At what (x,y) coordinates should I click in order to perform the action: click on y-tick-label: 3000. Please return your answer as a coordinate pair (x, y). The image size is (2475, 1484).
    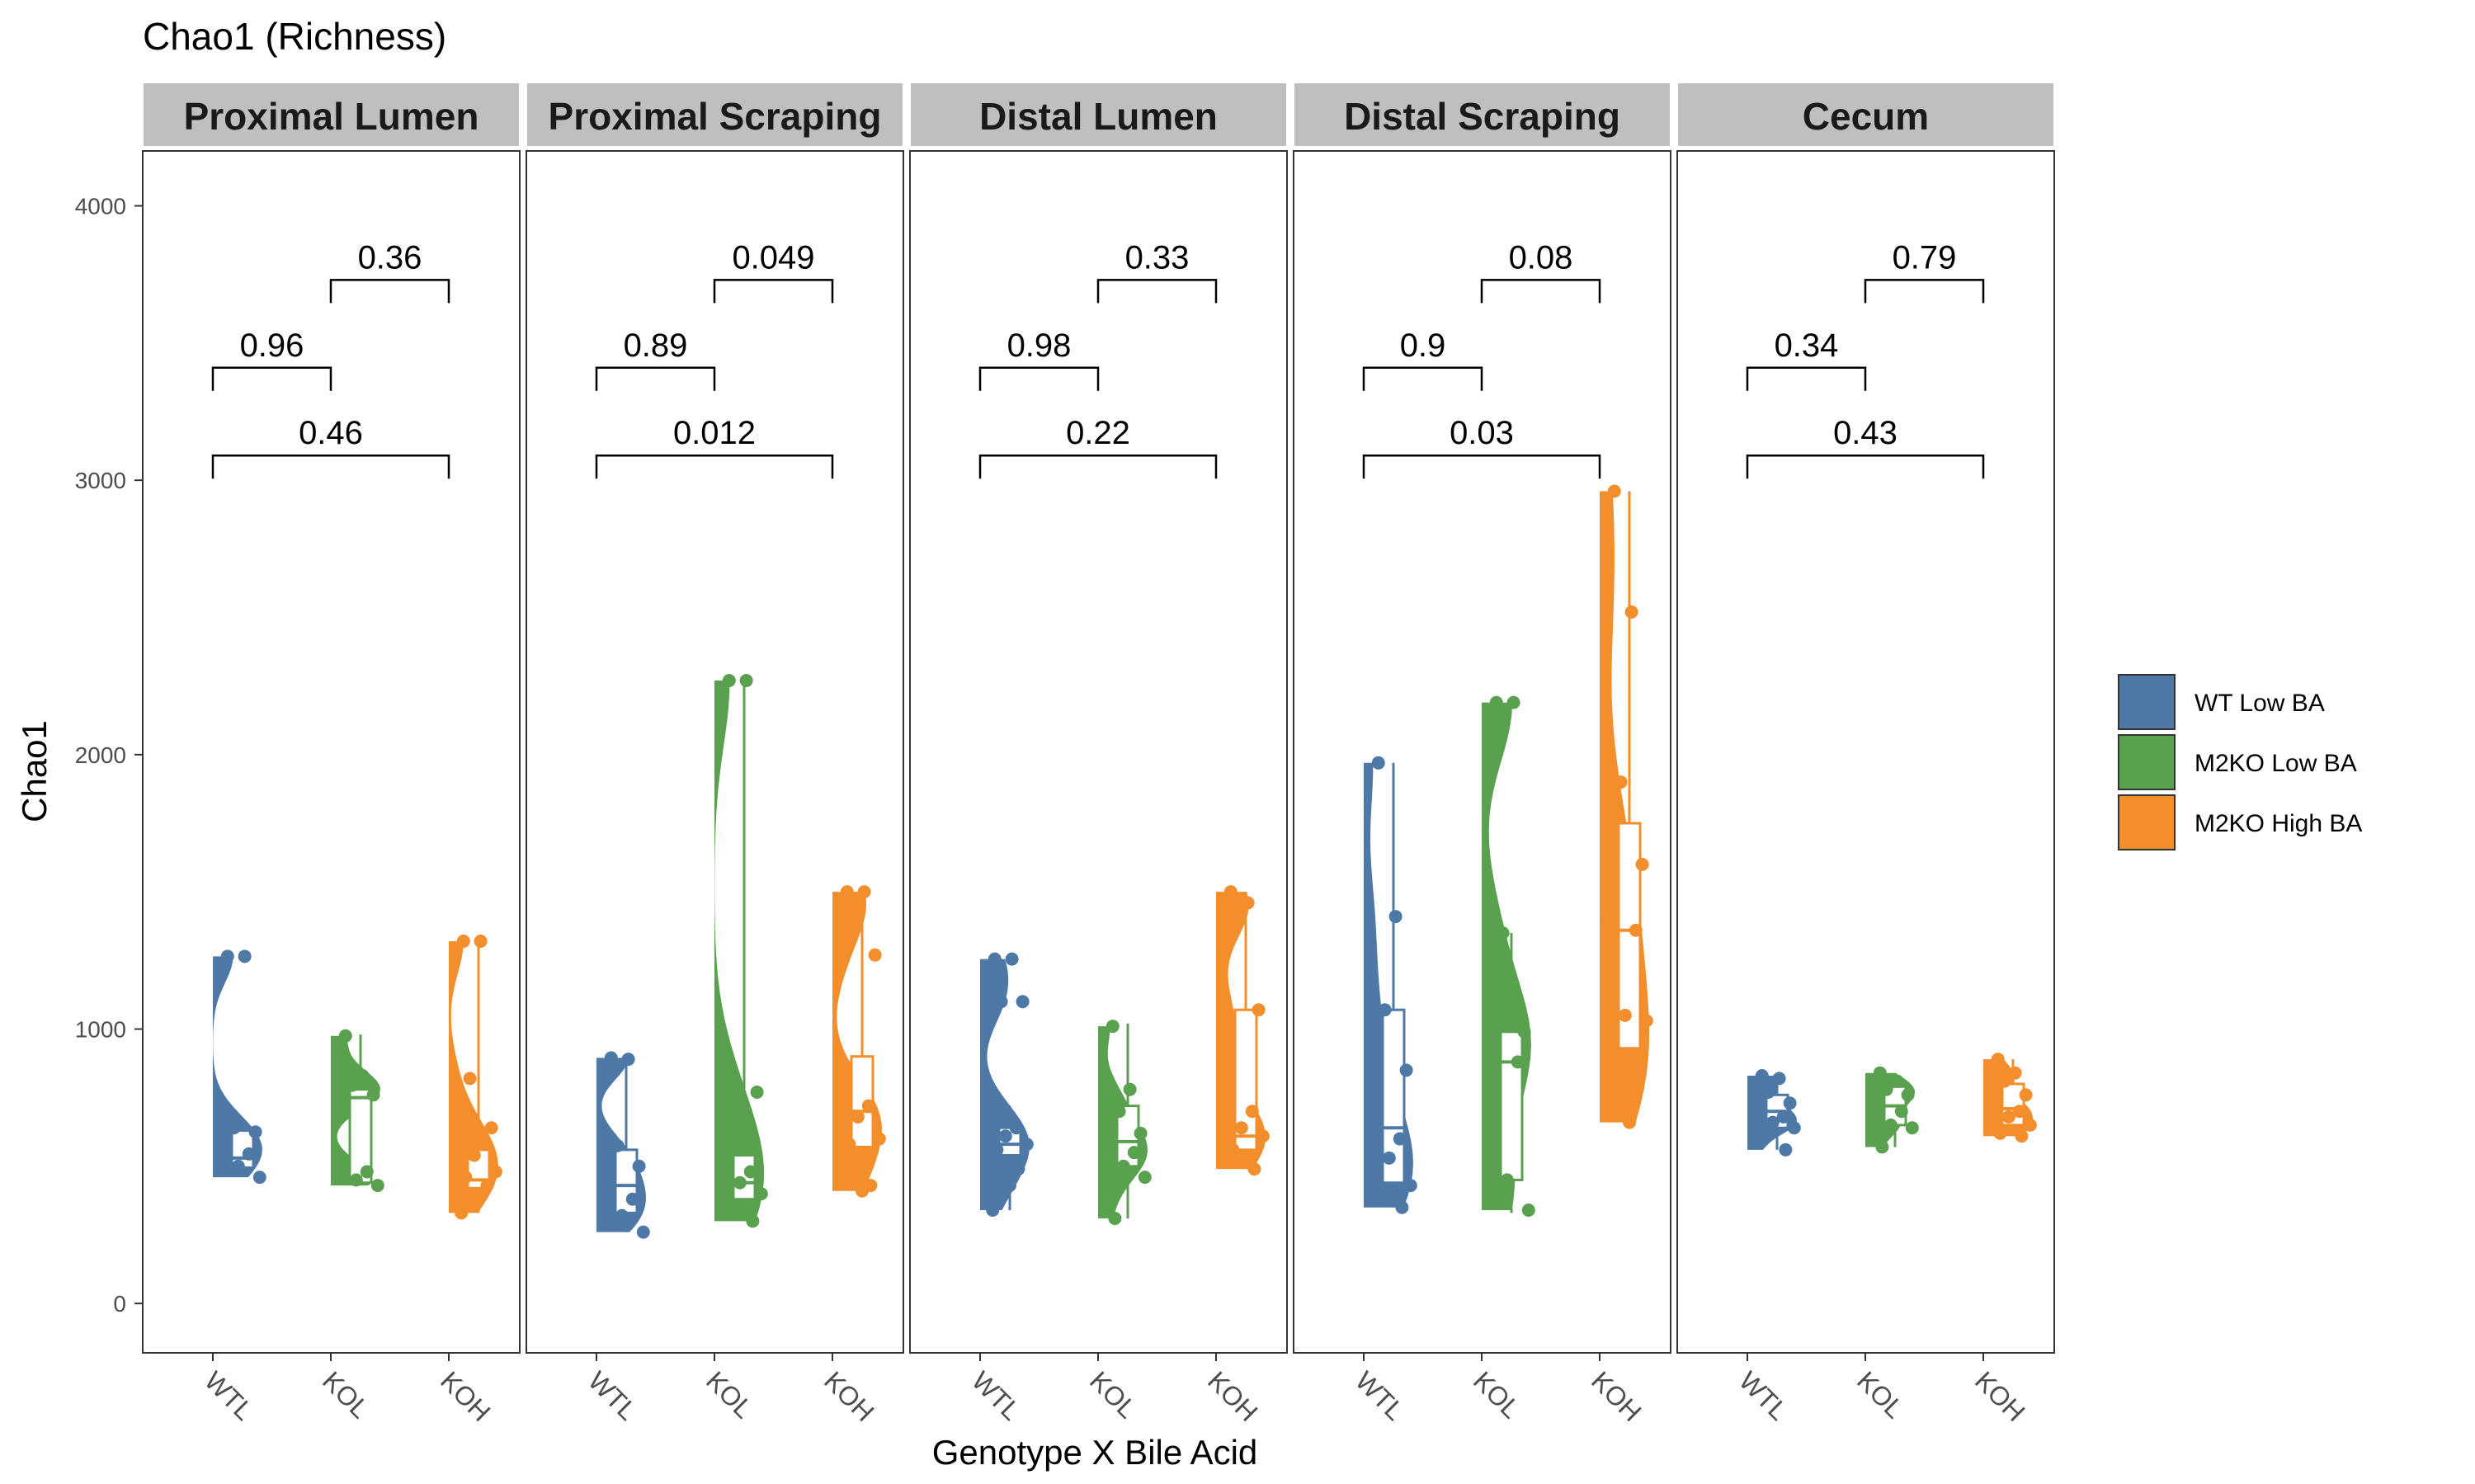
    Looking at the image, I should click on (100, 480).